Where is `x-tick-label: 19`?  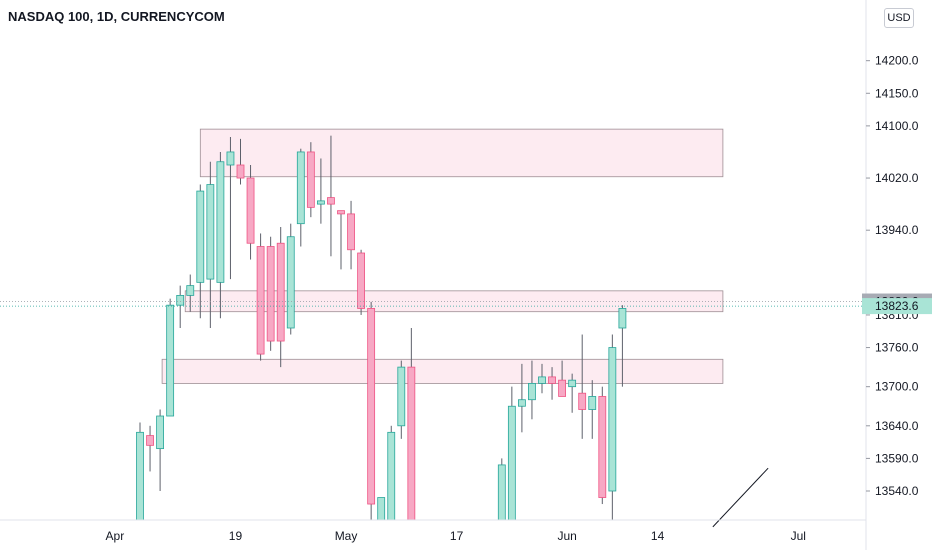 x-tick-label: 19 is located at coordinates (236, 536).